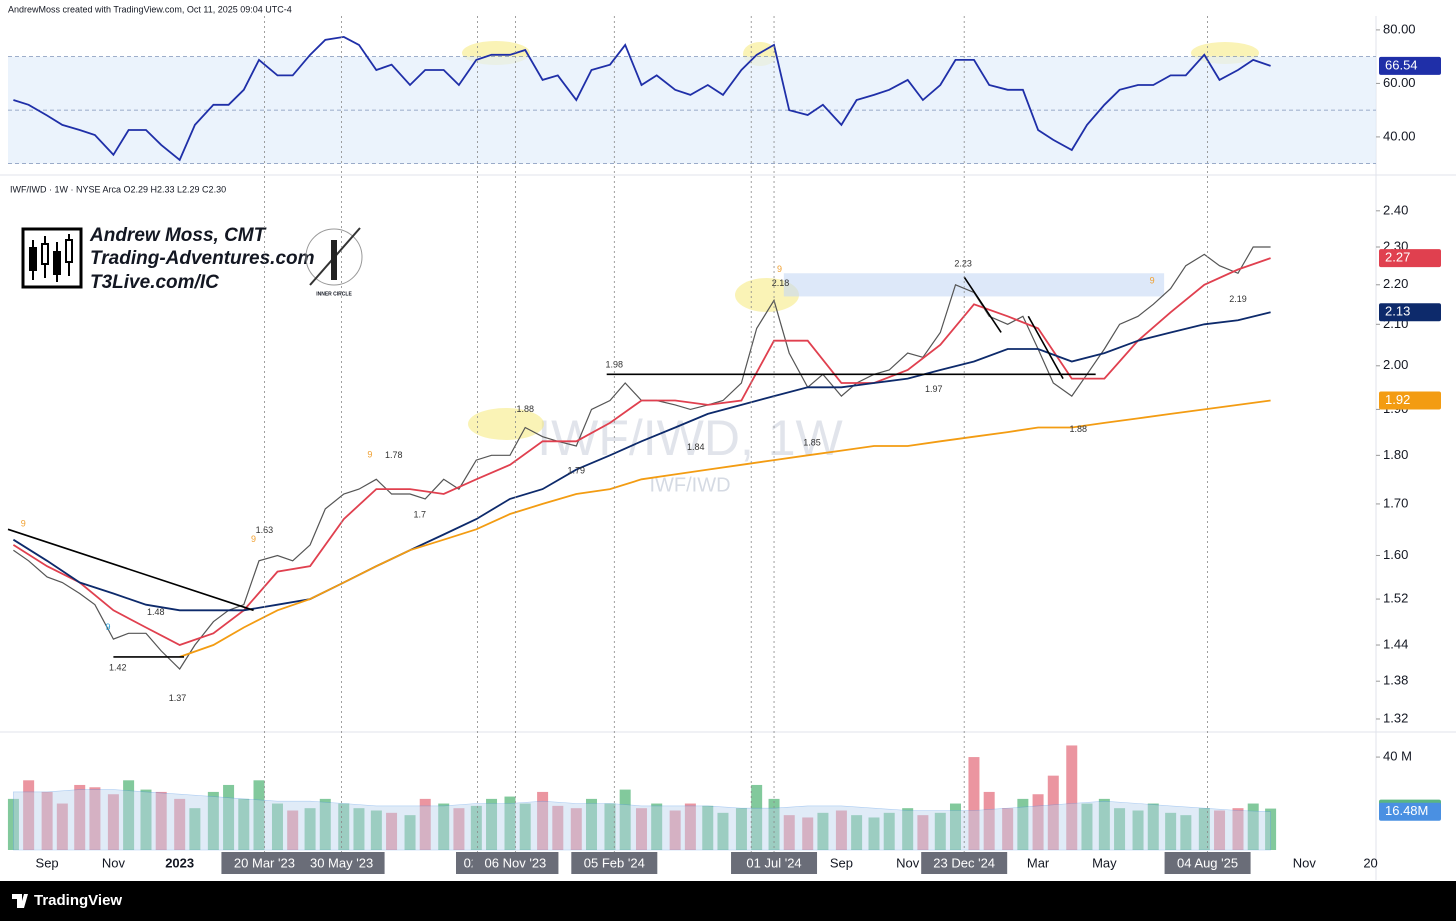 The height and width of the screenshot is (921, 1456). What do you see at coordinates (1395, 643) in the screenshot?
I see `y-tick-label: 1.44` at bounding box center [1395, 643].